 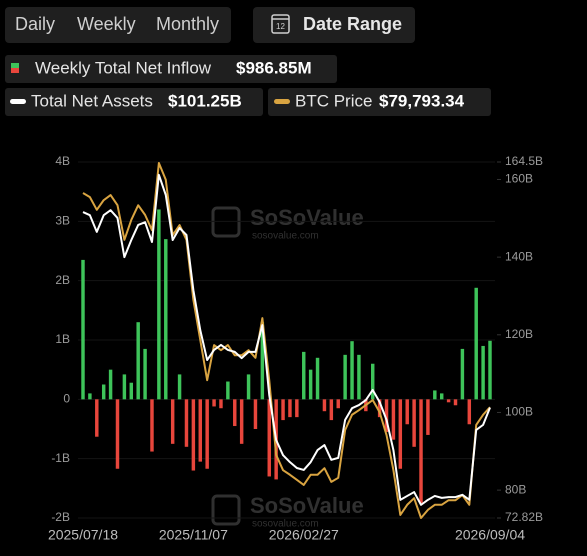 I want to click on legend-value: $986.85M, so click(x=274, y=67).